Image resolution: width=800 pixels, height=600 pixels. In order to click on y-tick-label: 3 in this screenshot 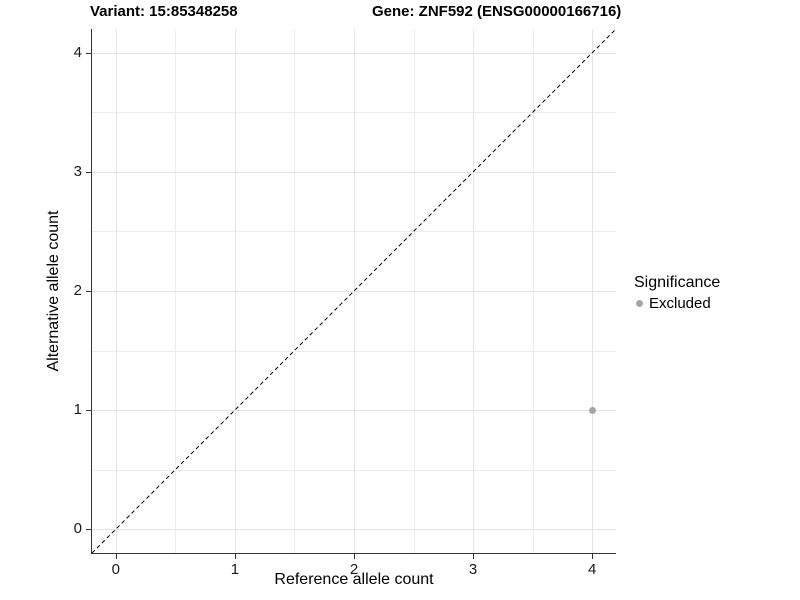, I will do `click(77, 171)`.